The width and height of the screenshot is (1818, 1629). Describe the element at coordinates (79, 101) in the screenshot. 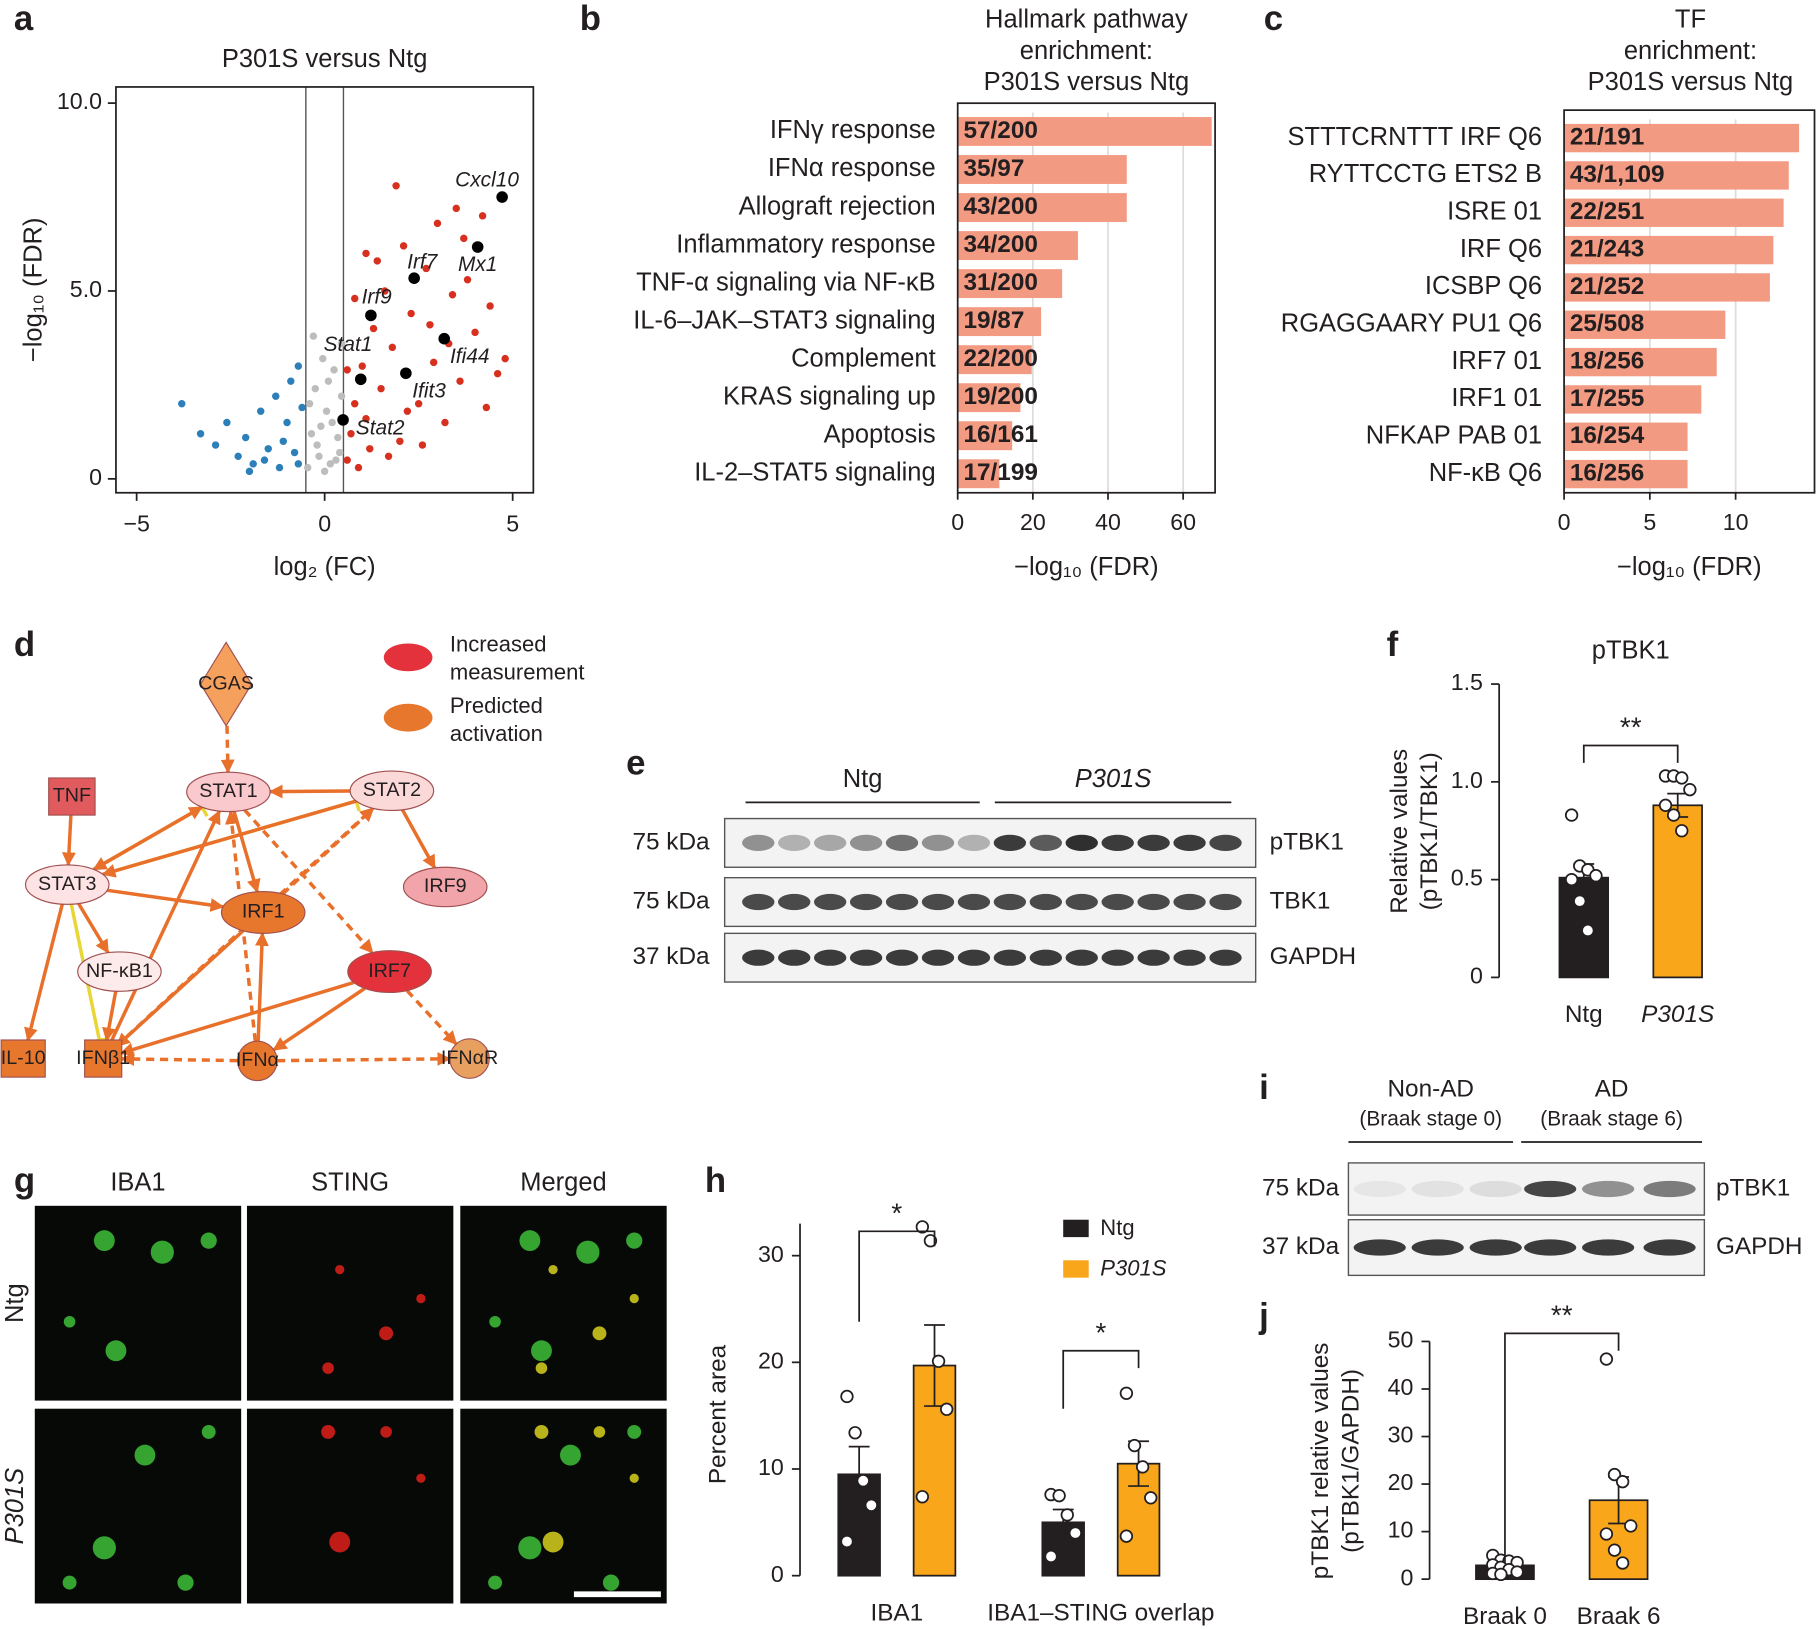

I see `y-tick-label: 10.0` at that location.